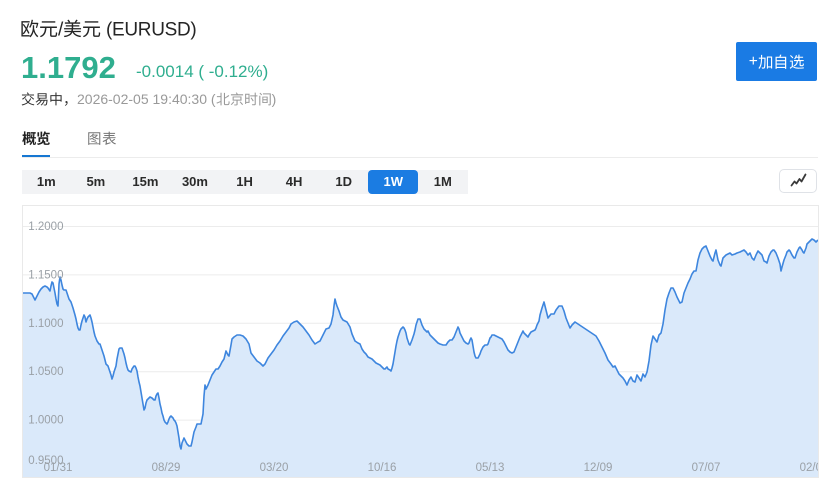 This screenshot has height=487, width=836. I want to click on svg-text: 01/31, so click(58, 468).